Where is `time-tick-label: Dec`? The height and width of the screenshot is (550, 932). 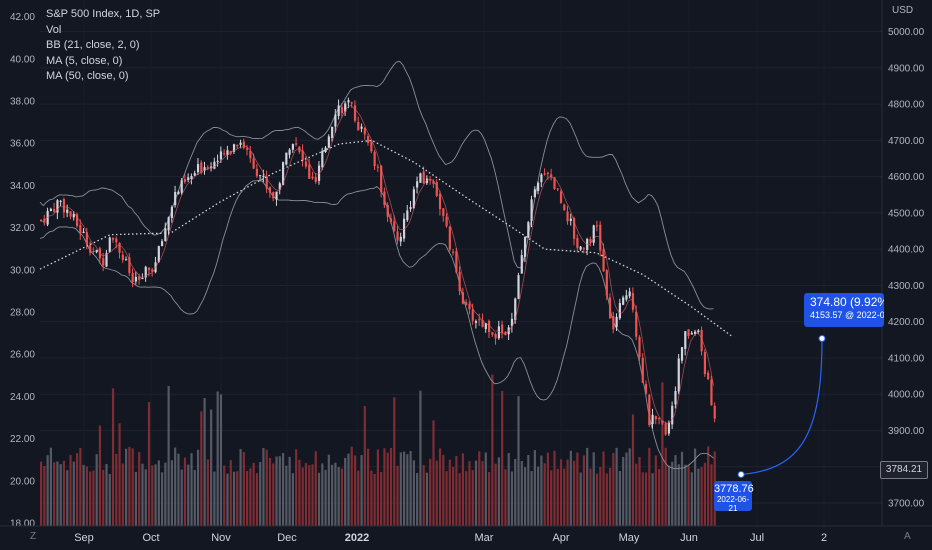
time-tick-label: Dec is located at coordinates (287, 538).